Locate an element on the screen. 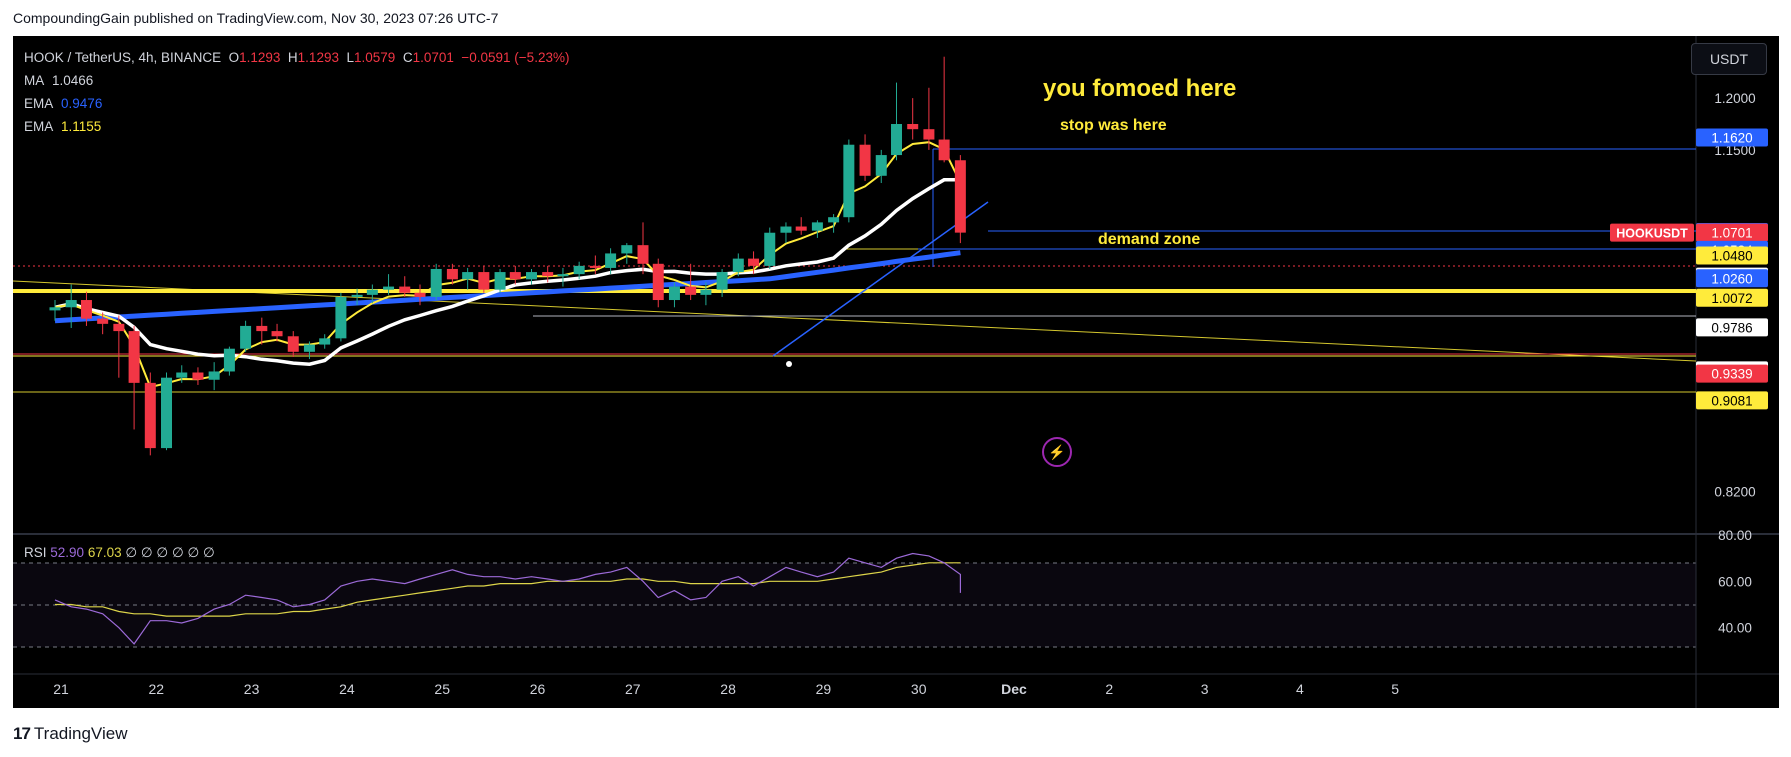 The width and height of the screenshot is (1791, 757). annotation-stop: stop was here is located at coordinates (1113, 125).